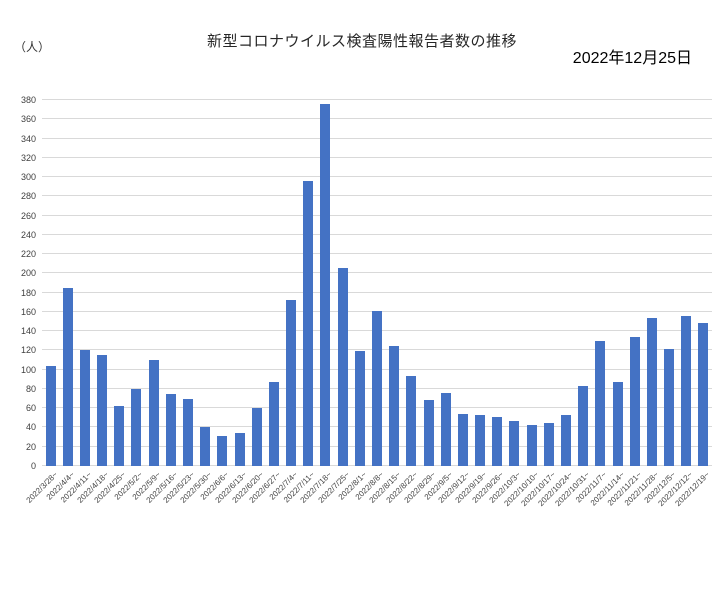 The height and width of the screenshot is (600, 724). What do you see at coordinates (28, 311) in the screenshot?
I see `y-tick-label-160: 160` at bounding box center [28, 311].